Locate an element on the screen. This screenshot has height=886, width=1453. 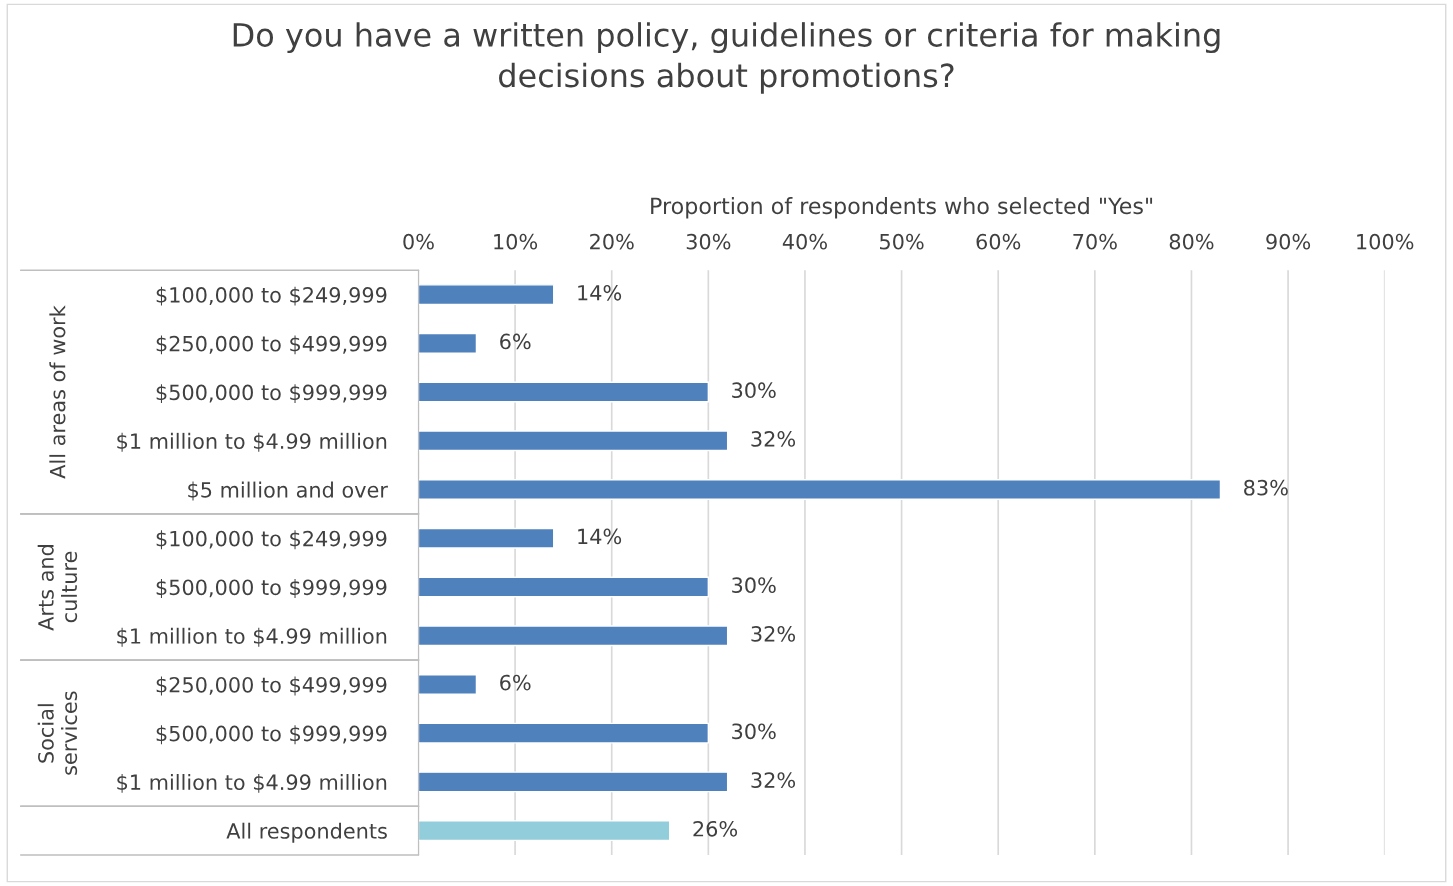
data-label: 83% is located at coordinates (1266, 487).